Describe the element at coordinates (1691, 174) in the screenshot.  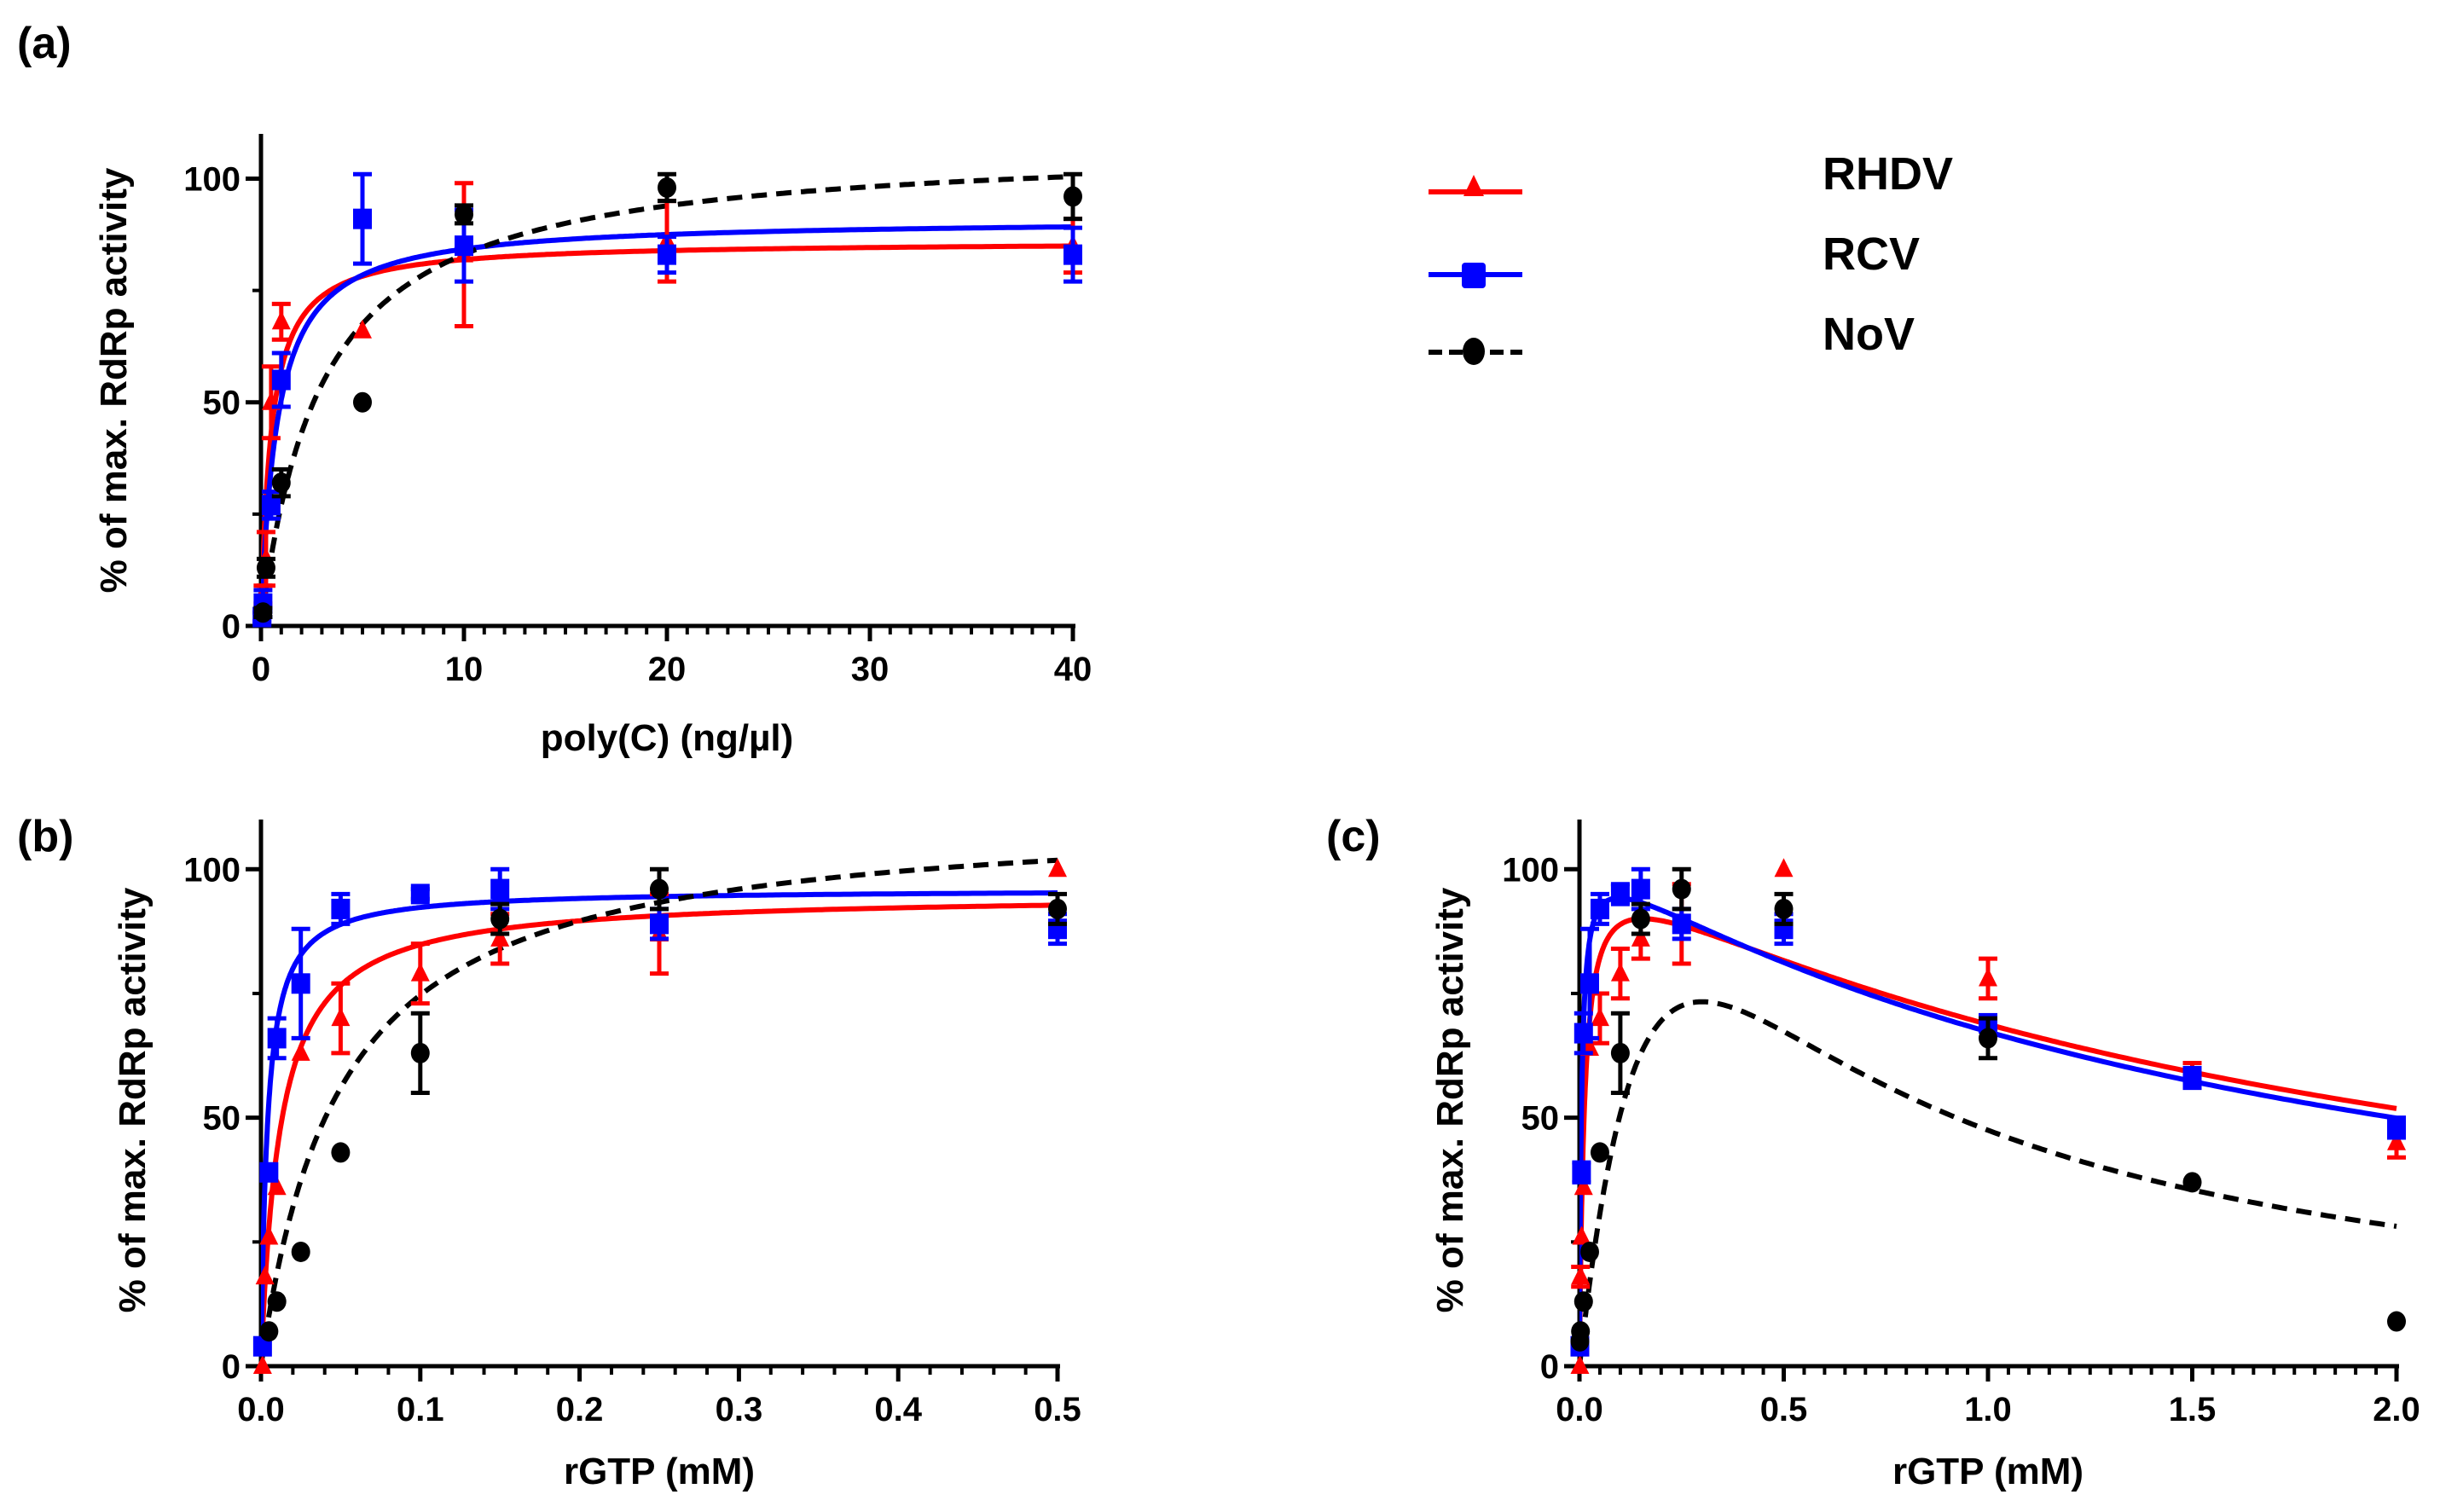
I see `legend-item-rhdv: RHDV` at that location.